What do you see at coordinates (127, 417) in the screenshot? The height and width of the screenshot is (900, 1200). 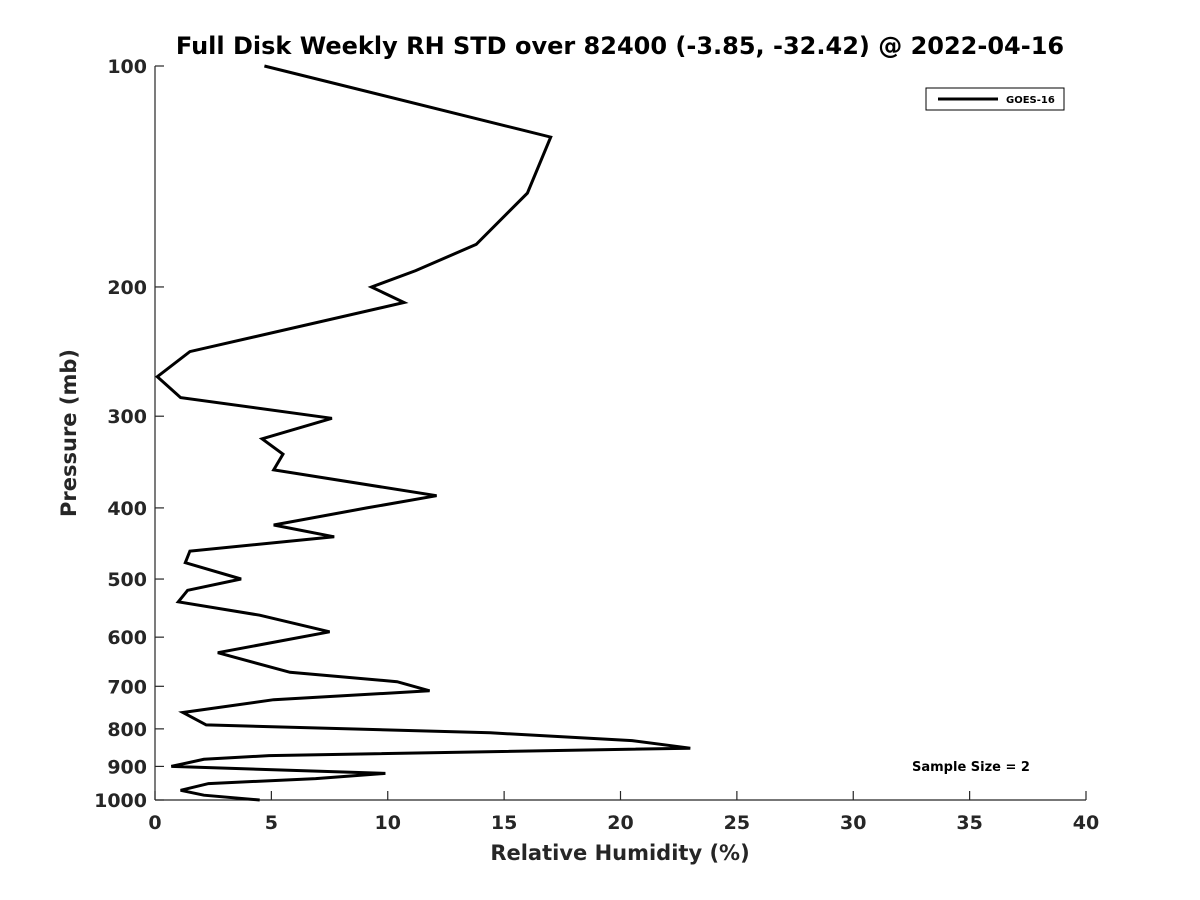 I see `y-tick-label: 300` at bounding box center [127, 417].